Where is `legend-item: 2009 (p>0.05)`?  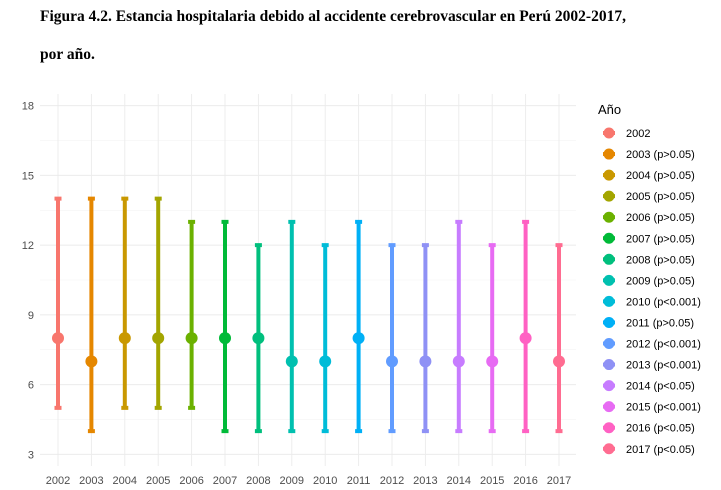
legend-item: 2009 (p>0.05) is located at coordinates (649, 280).